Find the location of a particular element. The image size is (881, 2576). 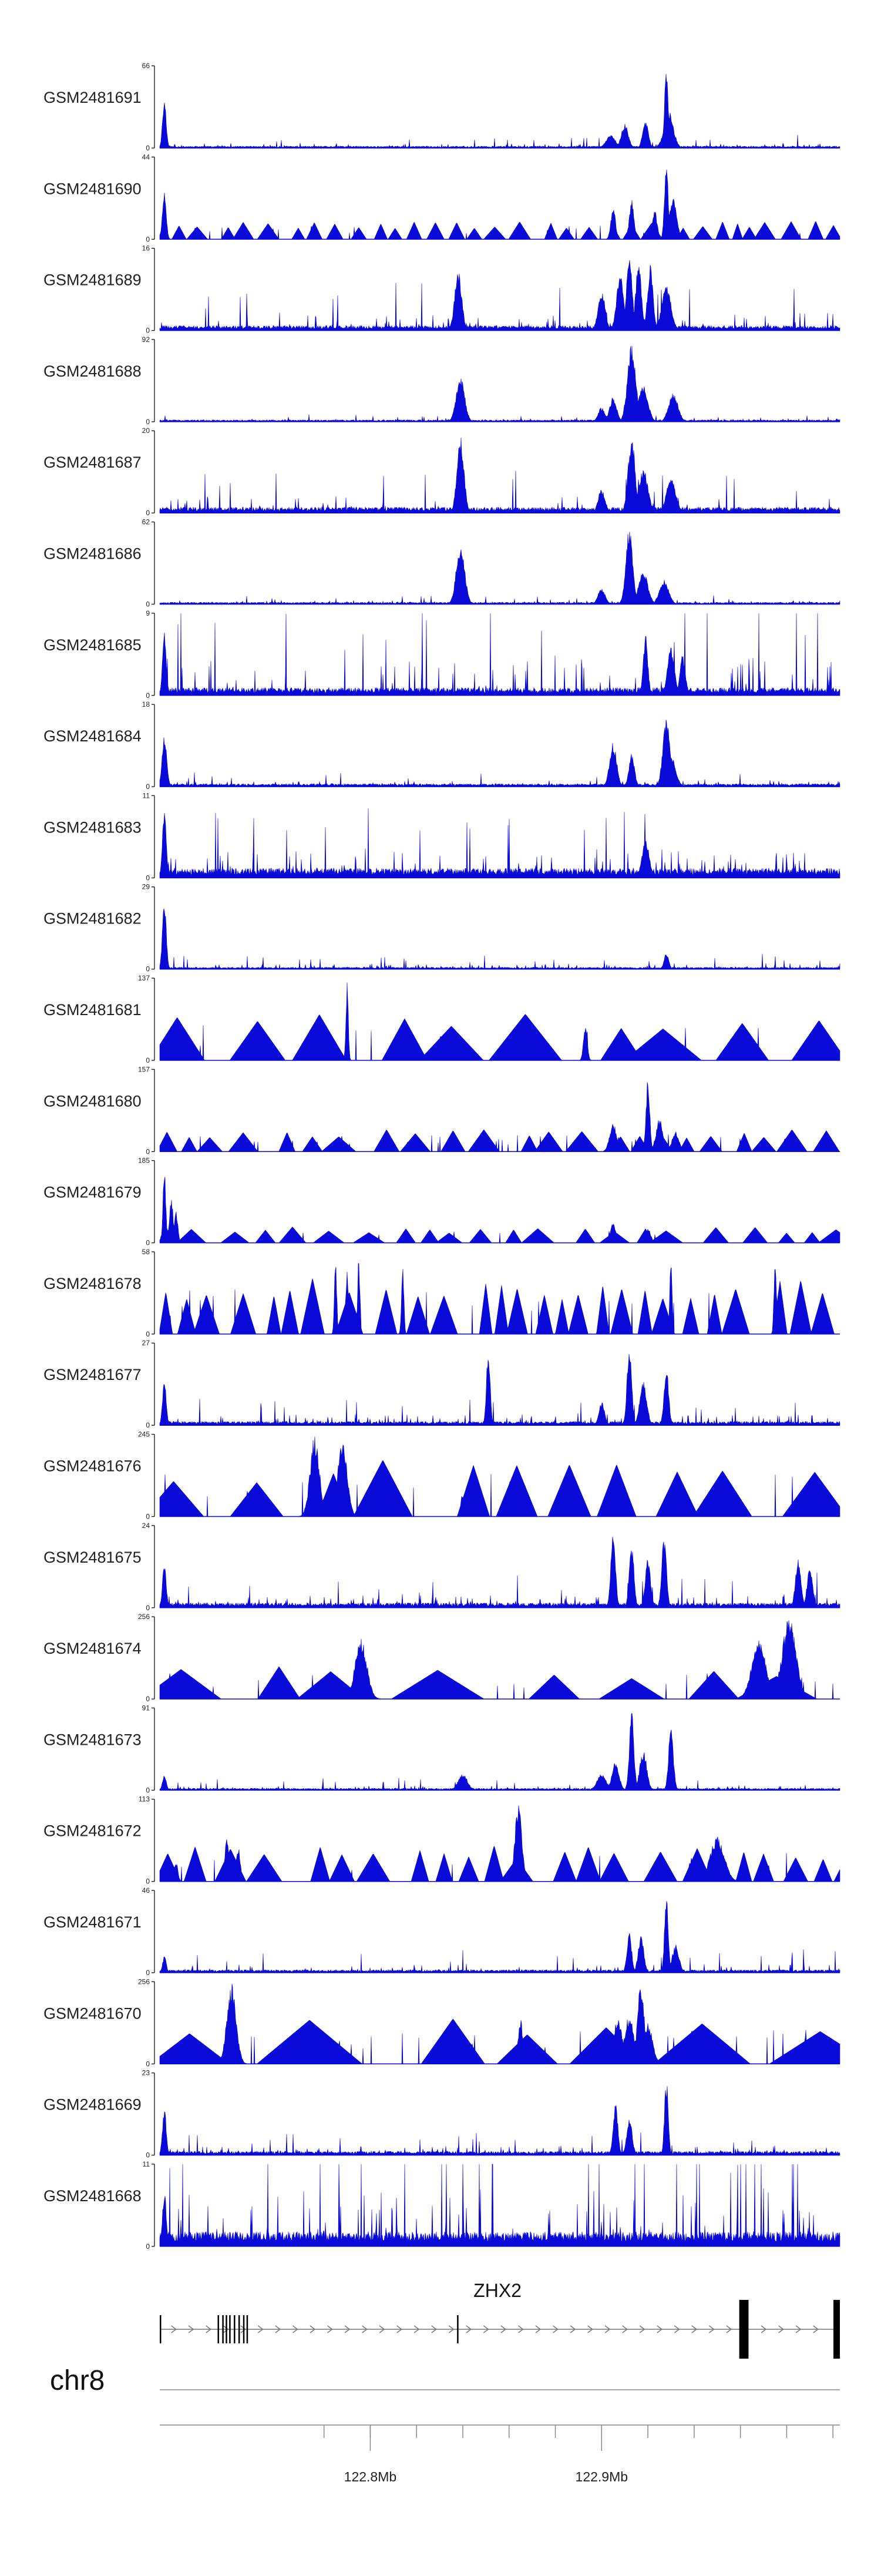

track-GSM2481679: GSM2481679 185 0 is located at coordinates (441, 1202).